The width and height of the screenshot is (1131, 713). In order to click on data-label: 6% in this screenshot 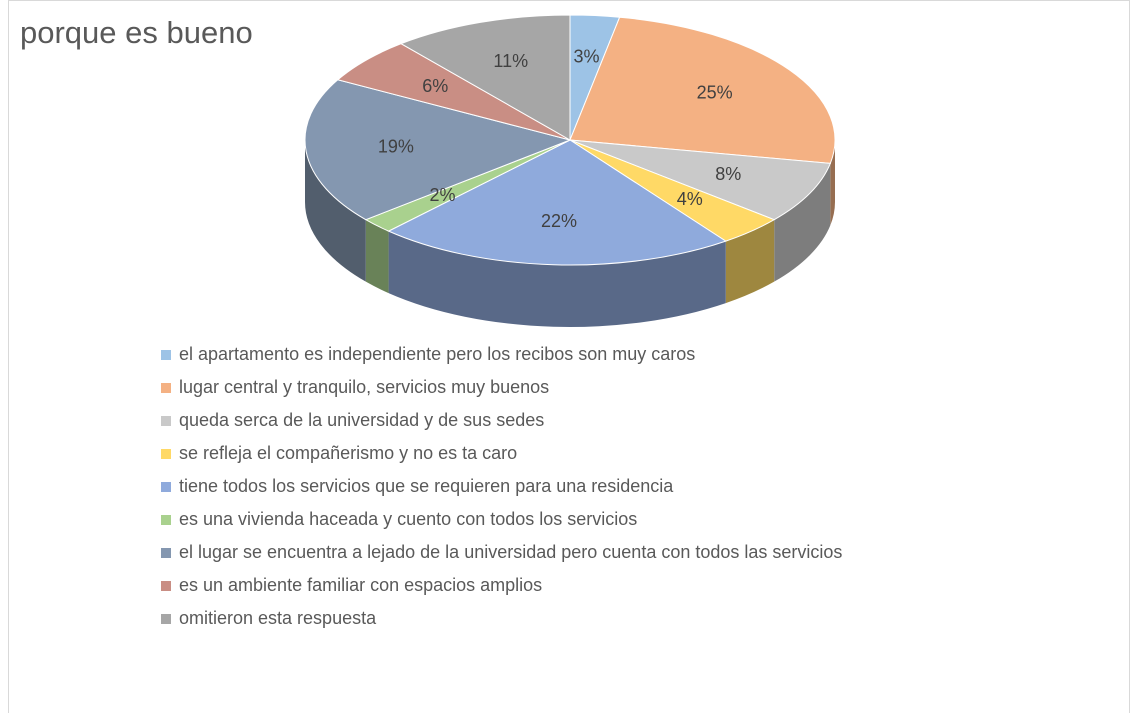, I will do `click(435, 86)`.